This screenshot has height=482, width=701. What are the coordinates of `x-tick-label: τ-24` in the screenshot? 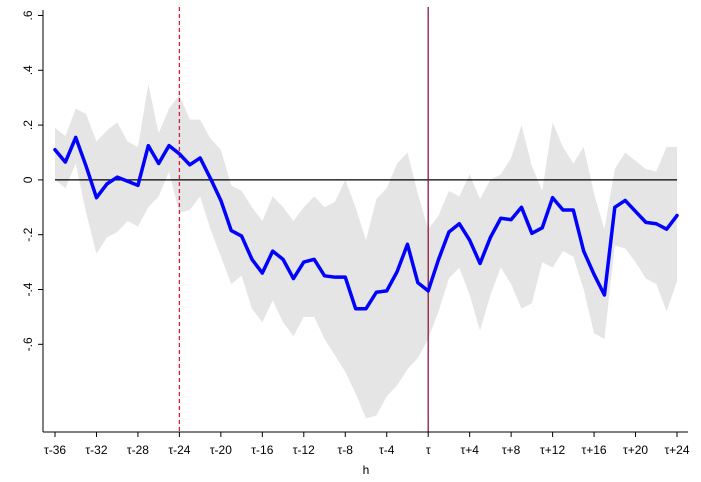 It's located at (179, 450).